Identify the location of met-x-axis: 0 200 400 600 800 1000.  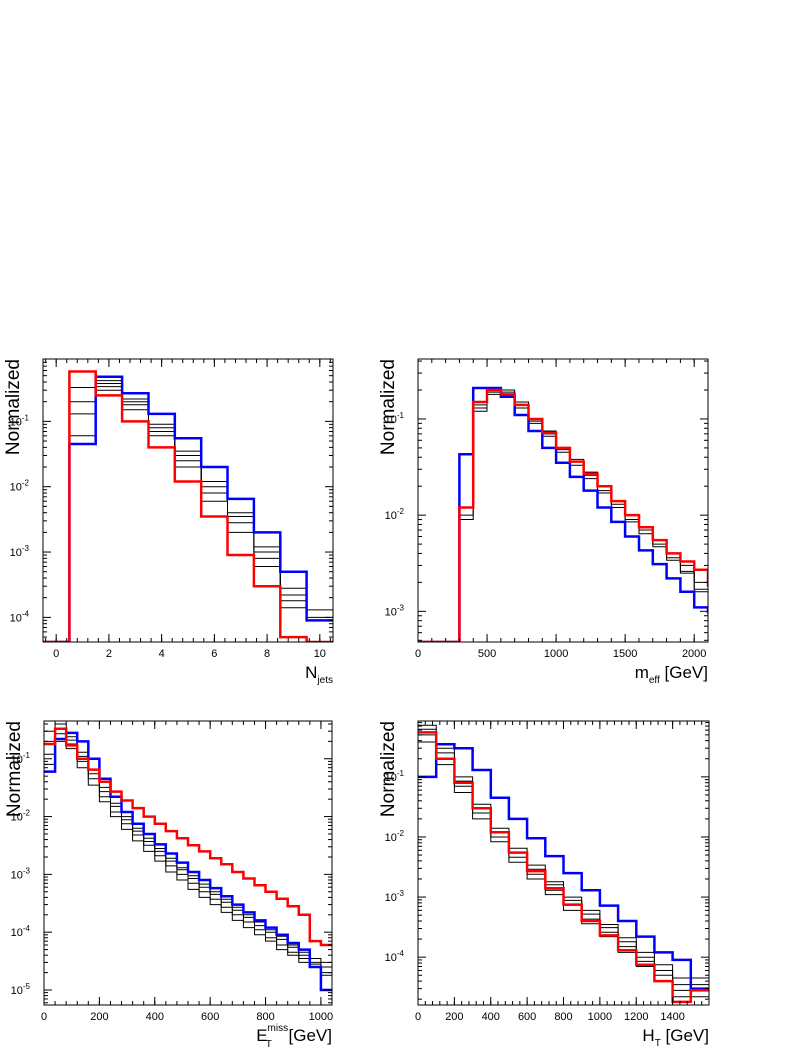
(187, 872).